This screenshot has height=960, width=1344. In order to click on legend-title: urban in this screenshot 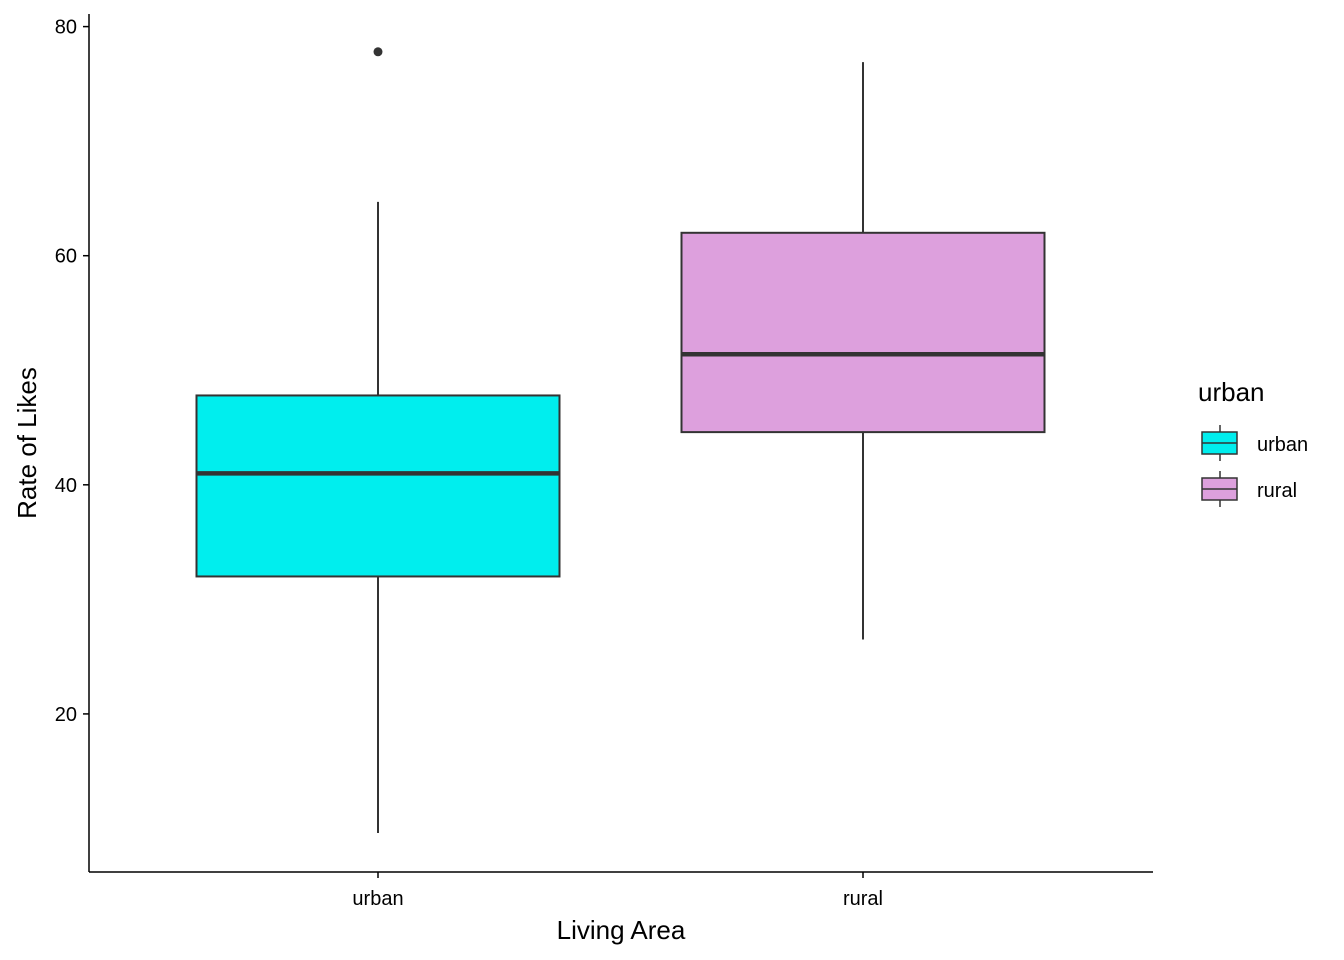, I will do `click(1231, 392)`.